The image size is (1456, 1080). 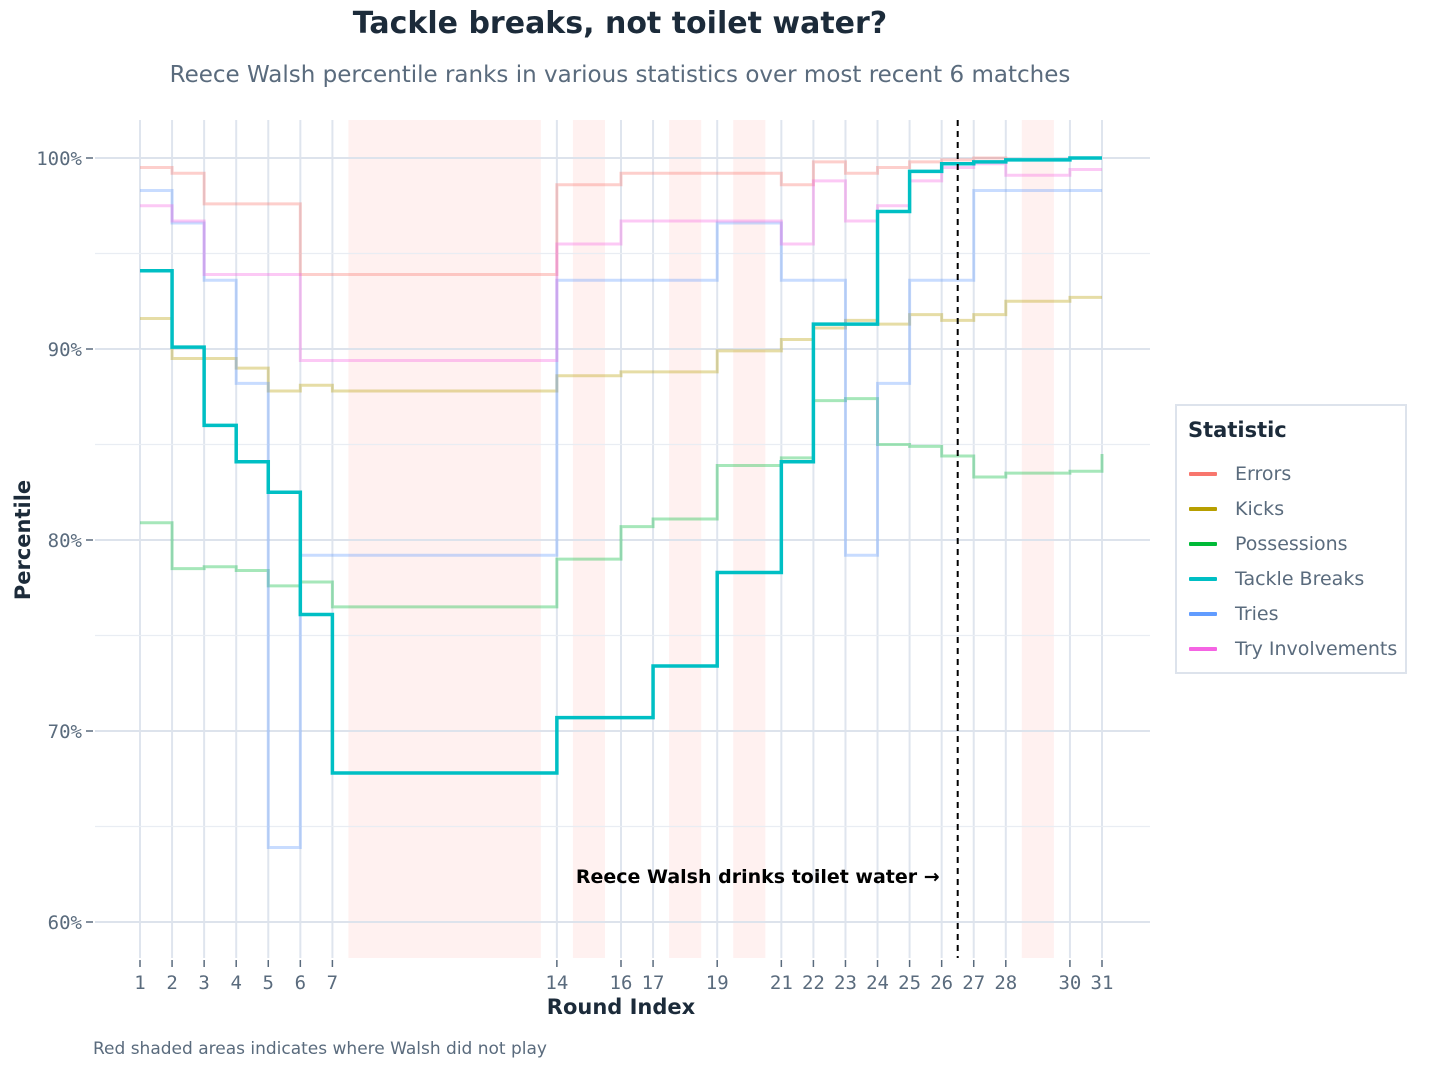 I want to click on legend-label-kicks: Kicks, so click(x=1260, y=509).